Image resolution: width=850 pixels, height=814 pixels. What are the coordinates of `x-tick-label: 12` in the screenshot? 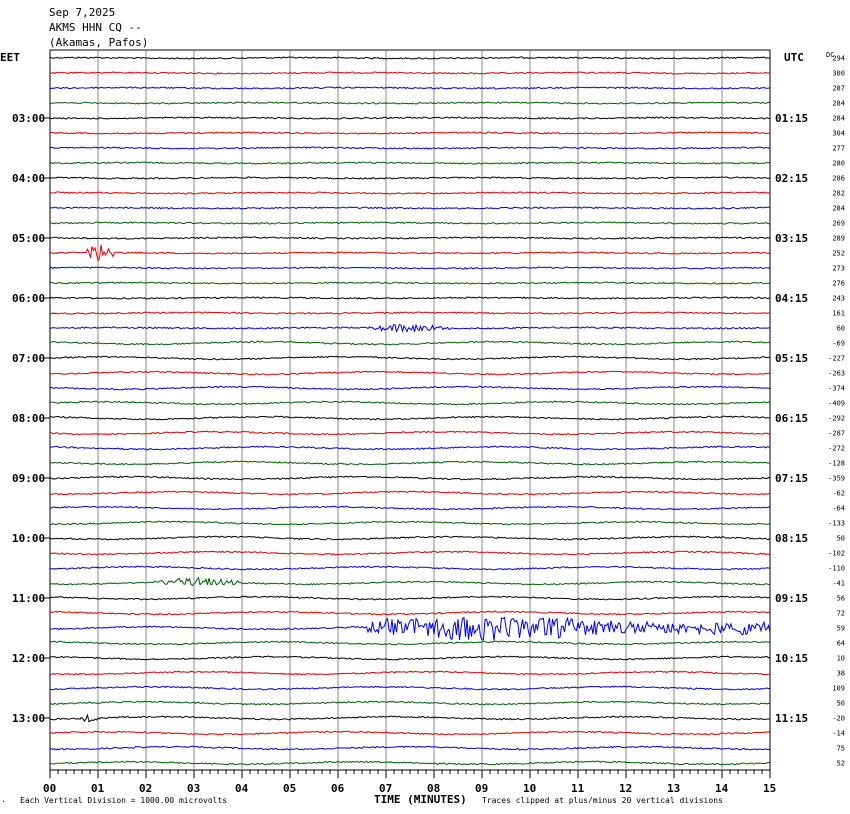 It's located at (625, 788).